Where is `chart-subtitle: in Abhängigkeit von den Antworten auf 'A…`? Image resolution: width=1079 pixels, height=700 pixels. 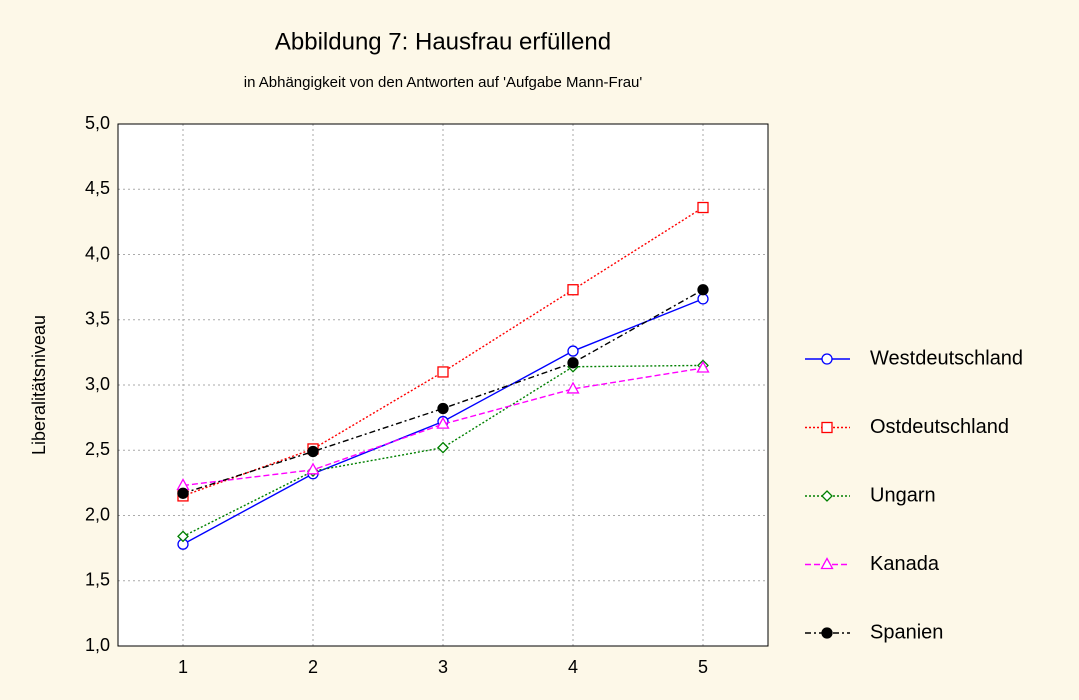 chart-subtitle: in Abhängigkeit von den Antworten auf 'A… is located at coordinates (443, 82).